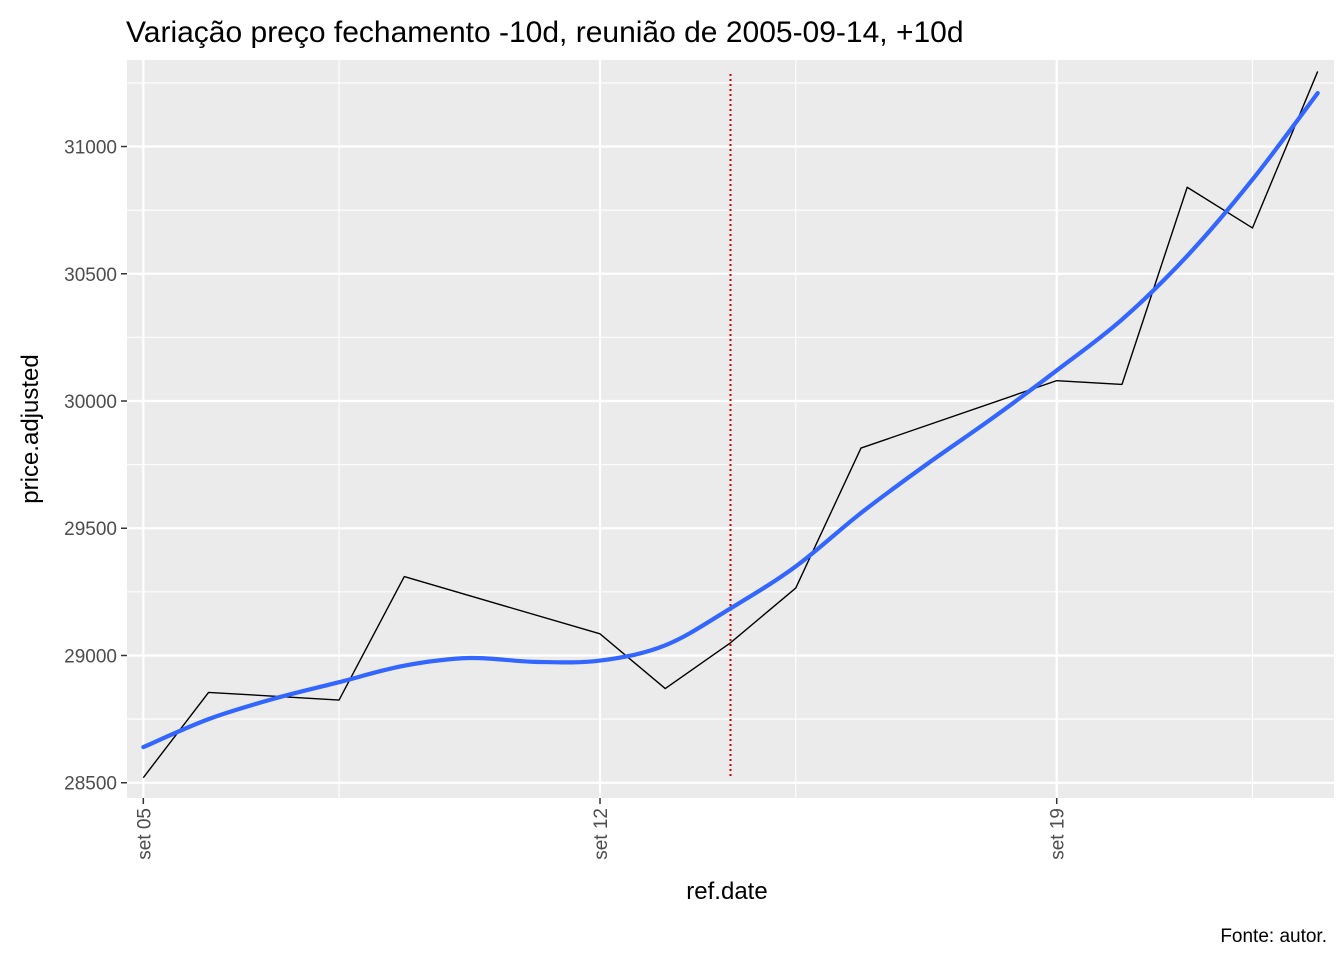  Describe the element at coordinates (90, 529) in the screenshot. I see `y-tick-label: 29500` at that location.